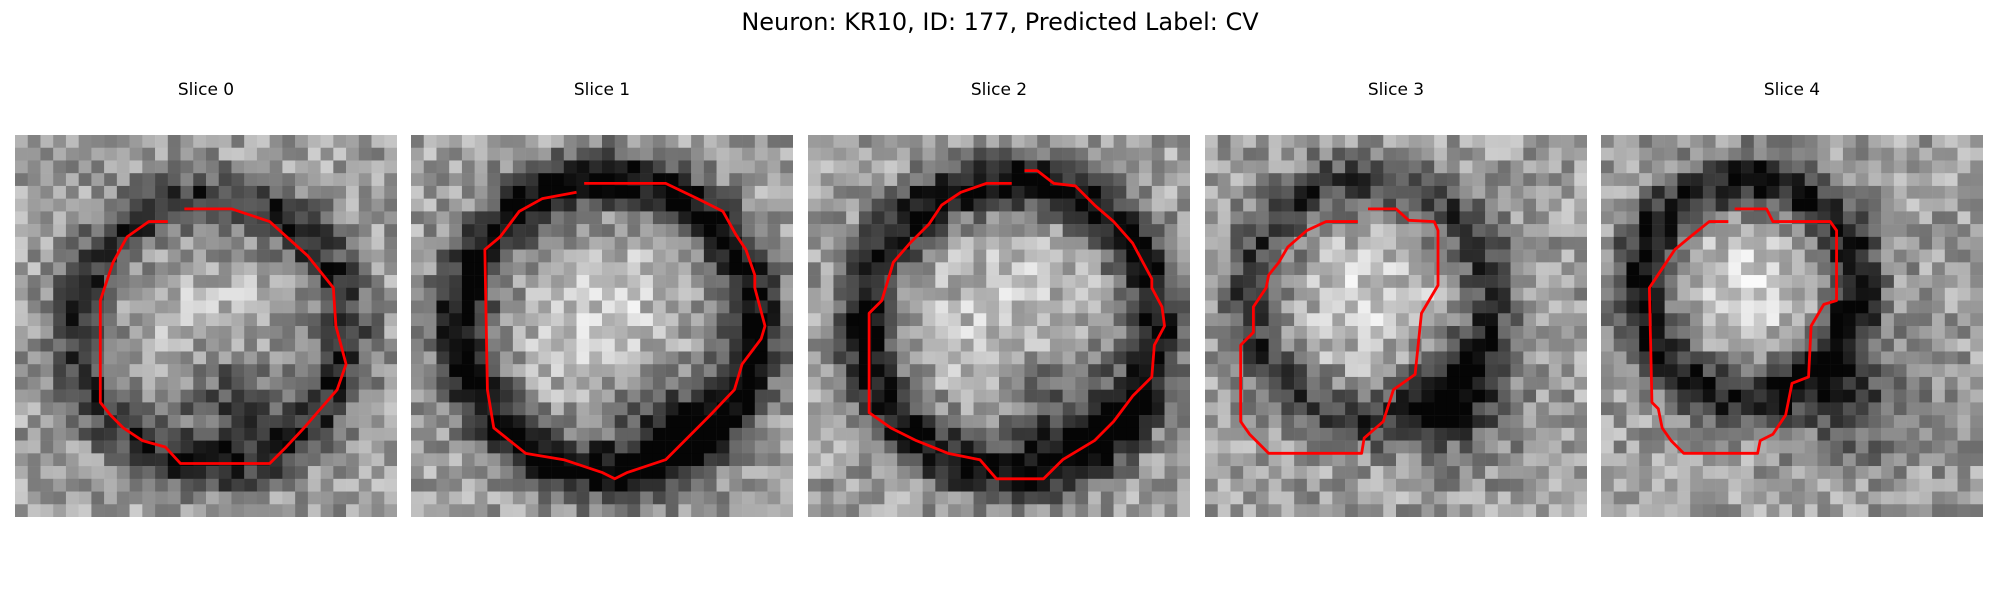 Image resolution: width=2000 pixels, height=600 pixels. Describe the element at coordinates (602, 90) in the screenshot. I see `slice-title: Slice 1` at that location.